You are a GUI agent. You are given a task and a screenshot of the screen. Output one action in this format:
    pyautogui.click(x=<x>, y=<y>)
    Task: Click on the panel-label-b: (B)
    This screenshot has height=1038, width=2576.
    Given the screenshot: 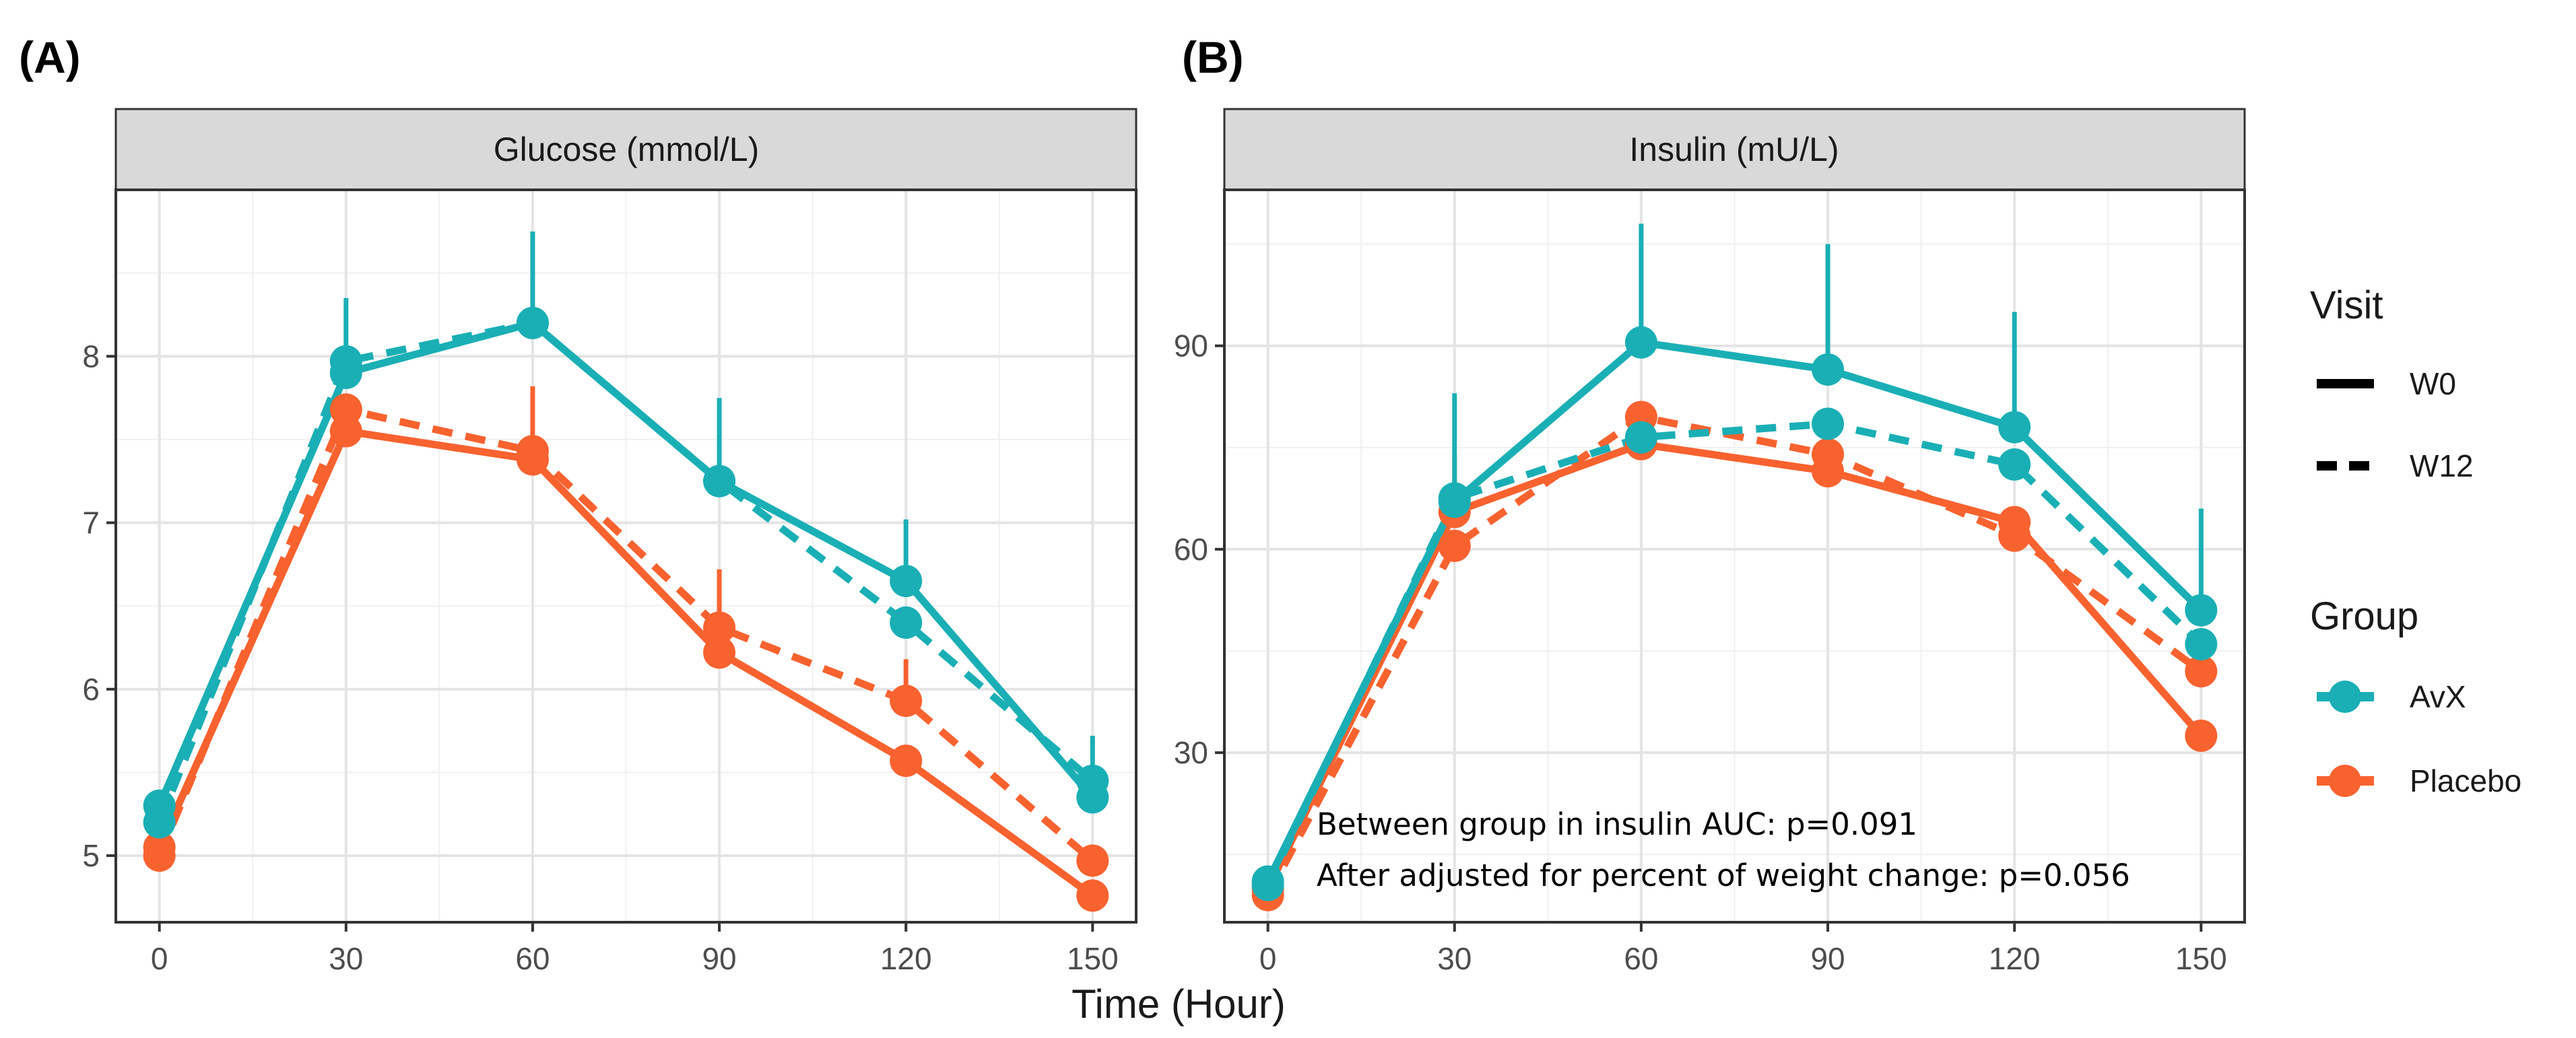 What is the action you would take?
    pyautogui.click(x=1213, y=57)
    